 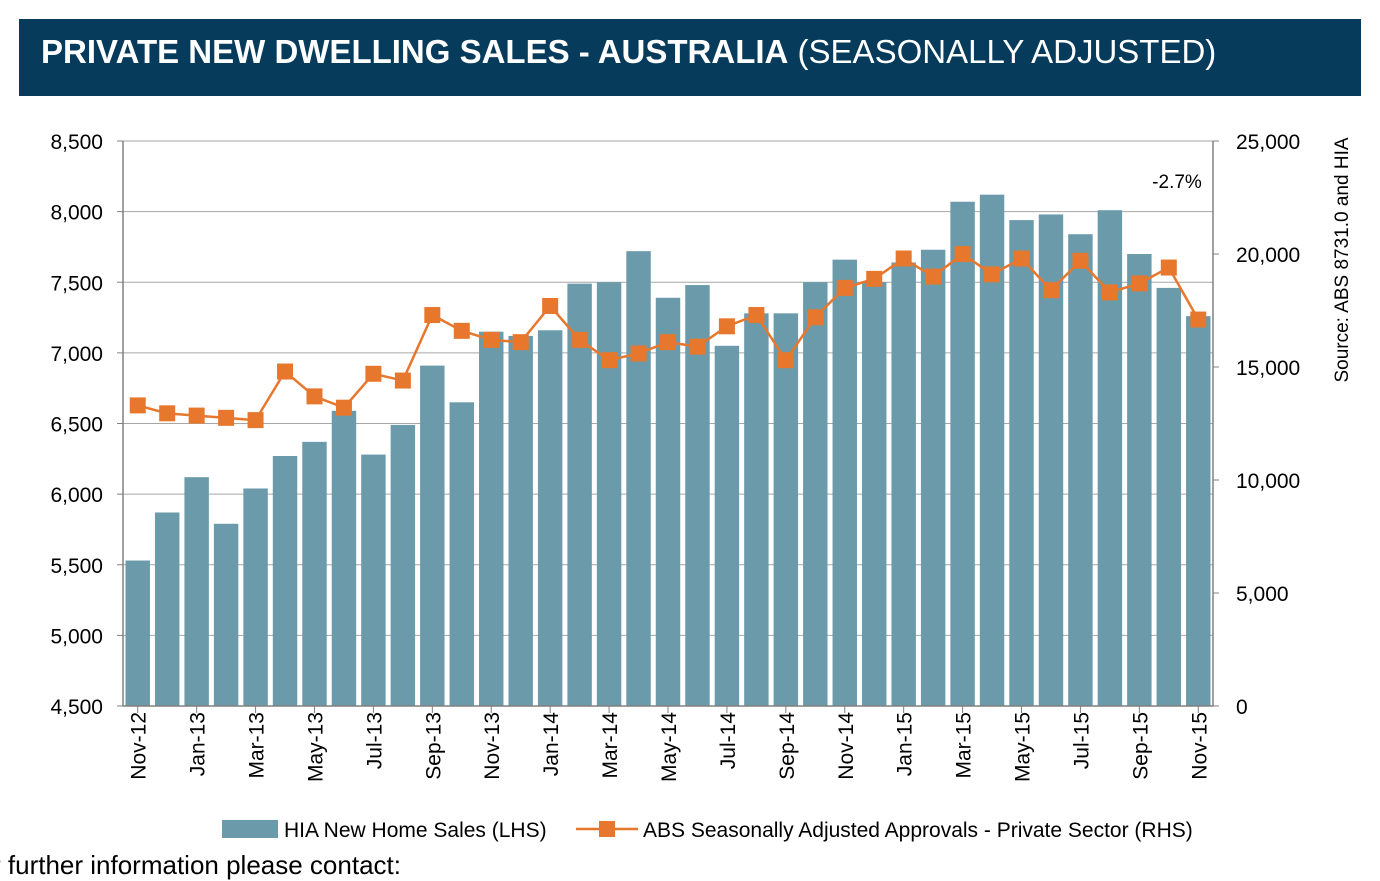 What do you see at coordinates (76, 213) in the screenshot?
I see `y-left-tick-label: 8,000` at bounding box center [76, 213].